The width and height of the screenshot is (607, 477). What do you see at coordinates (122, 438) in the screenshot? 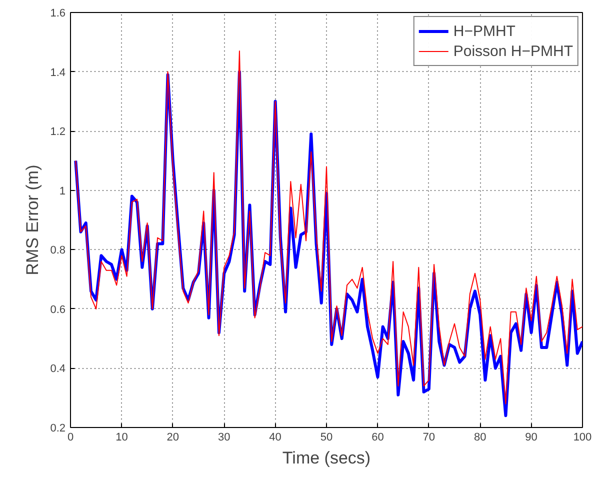
I see `x-tick-label: 10` at bounding box center [122, 438].